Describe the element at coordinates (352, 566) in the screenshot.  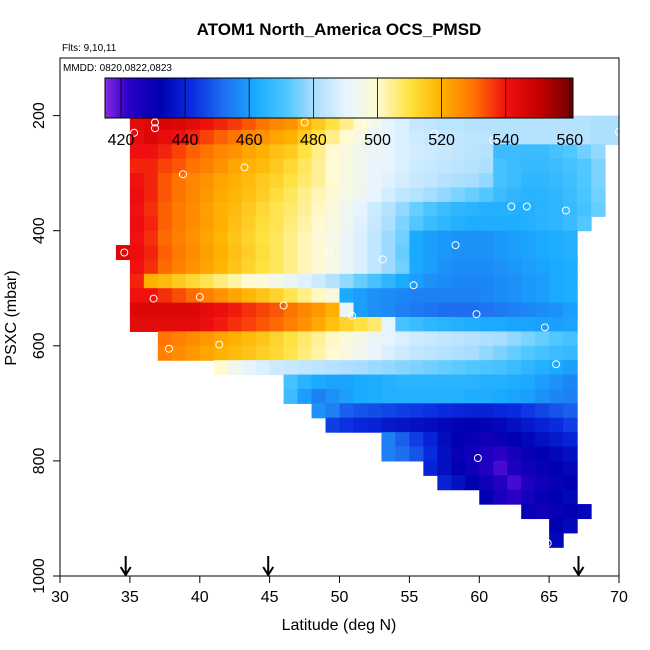
I see `profile-arrows` at that location.